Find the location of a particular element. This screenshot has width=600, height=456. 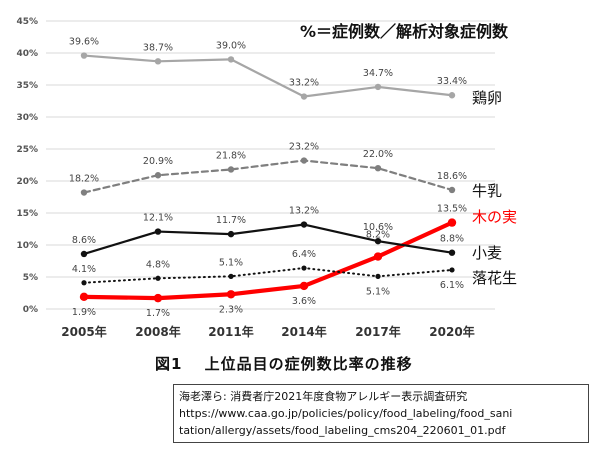

data-label: 2.3% is located at coordinates (231, 309).